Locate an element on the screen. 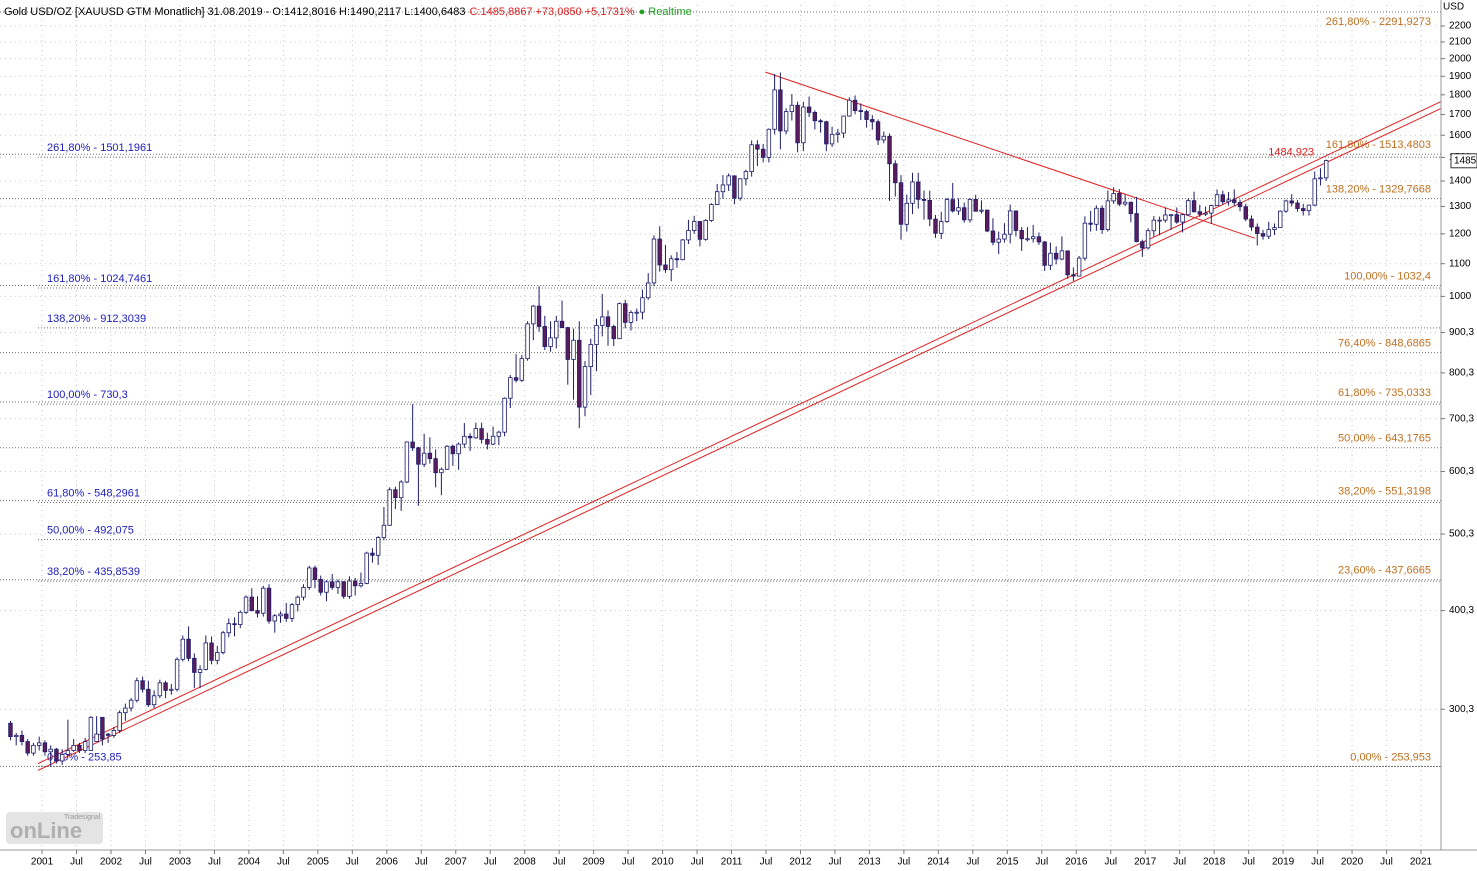 The height and width of the screenshot is (871, 1477). y-tick-label: 700,3 is located at coordinates (1461, 418).